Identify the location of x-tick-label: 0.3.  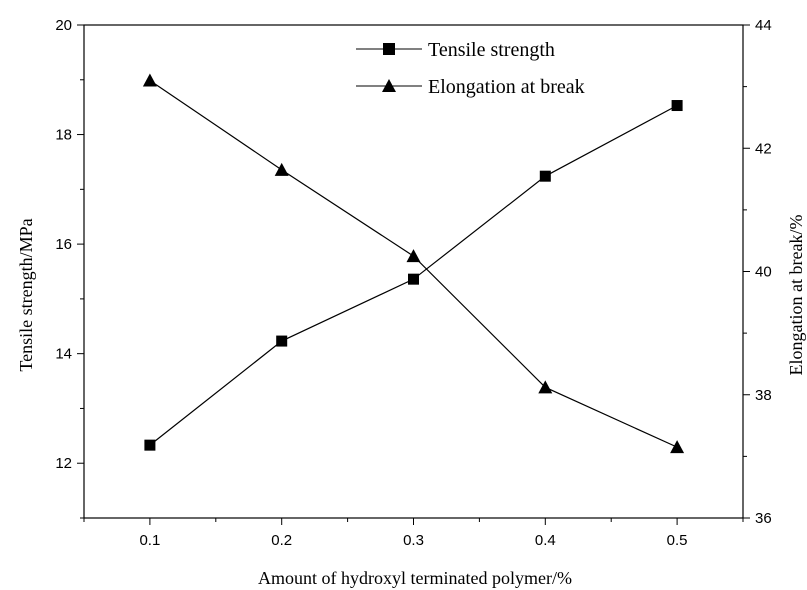
(413, 540).